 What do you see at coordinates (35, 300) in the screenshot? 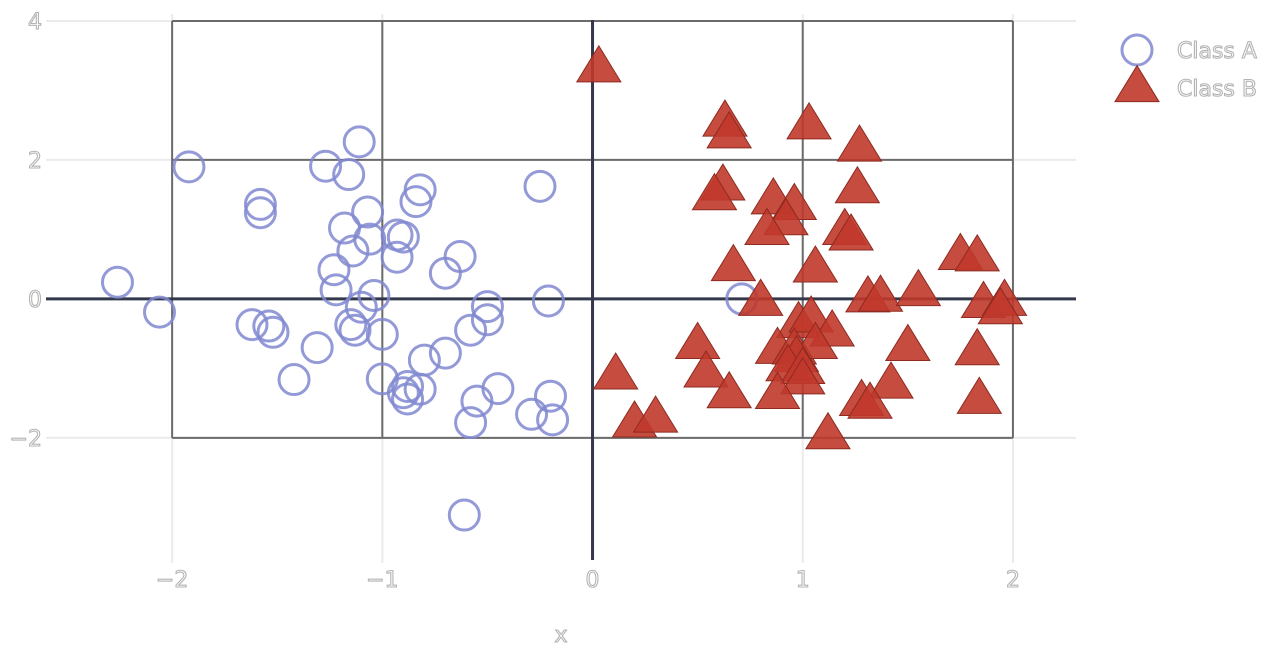
I see `y-tick-label: 0` at bounding box center [35, 300].